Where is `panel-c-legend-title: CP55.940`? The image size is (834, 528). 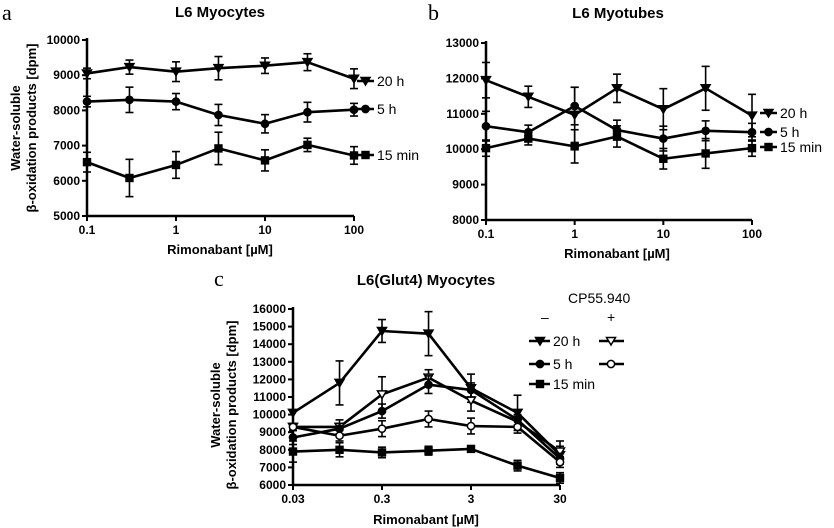 panel-c-legend-title: CP55.940 is located at coordinates (599, 298).